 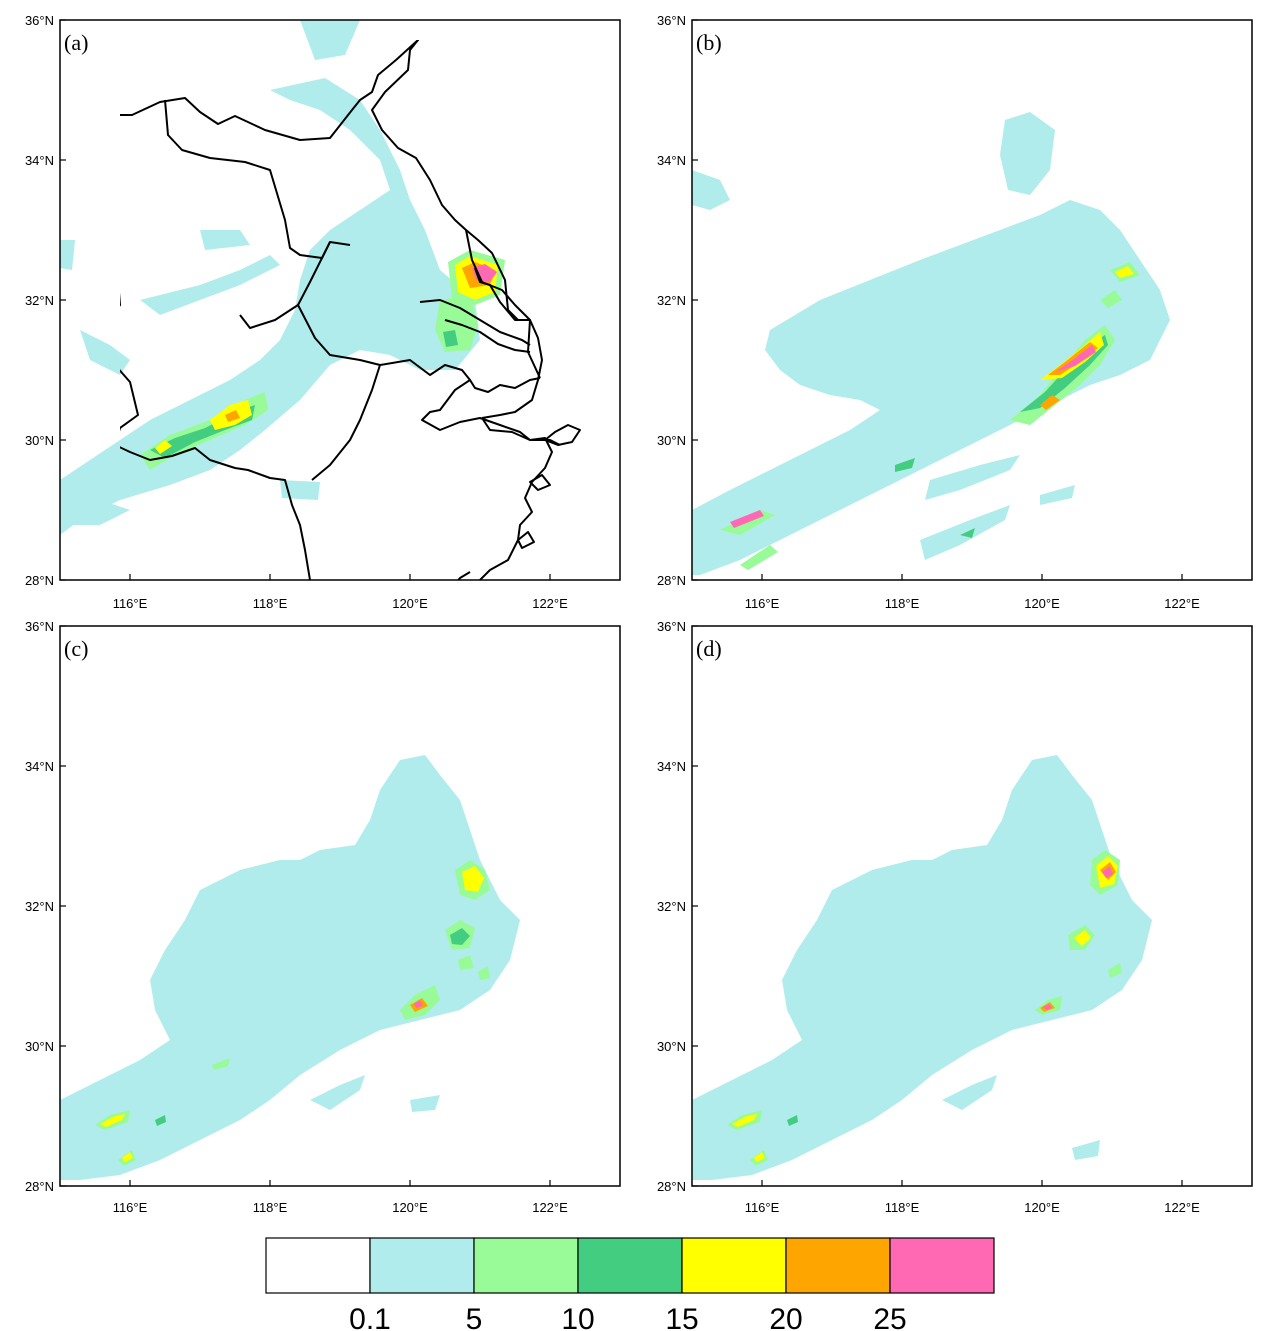 What do you see at coordinates (474, 1317) in the screenshot?
I see `colorbar-label: 5` at bounding box center [474, 1317].